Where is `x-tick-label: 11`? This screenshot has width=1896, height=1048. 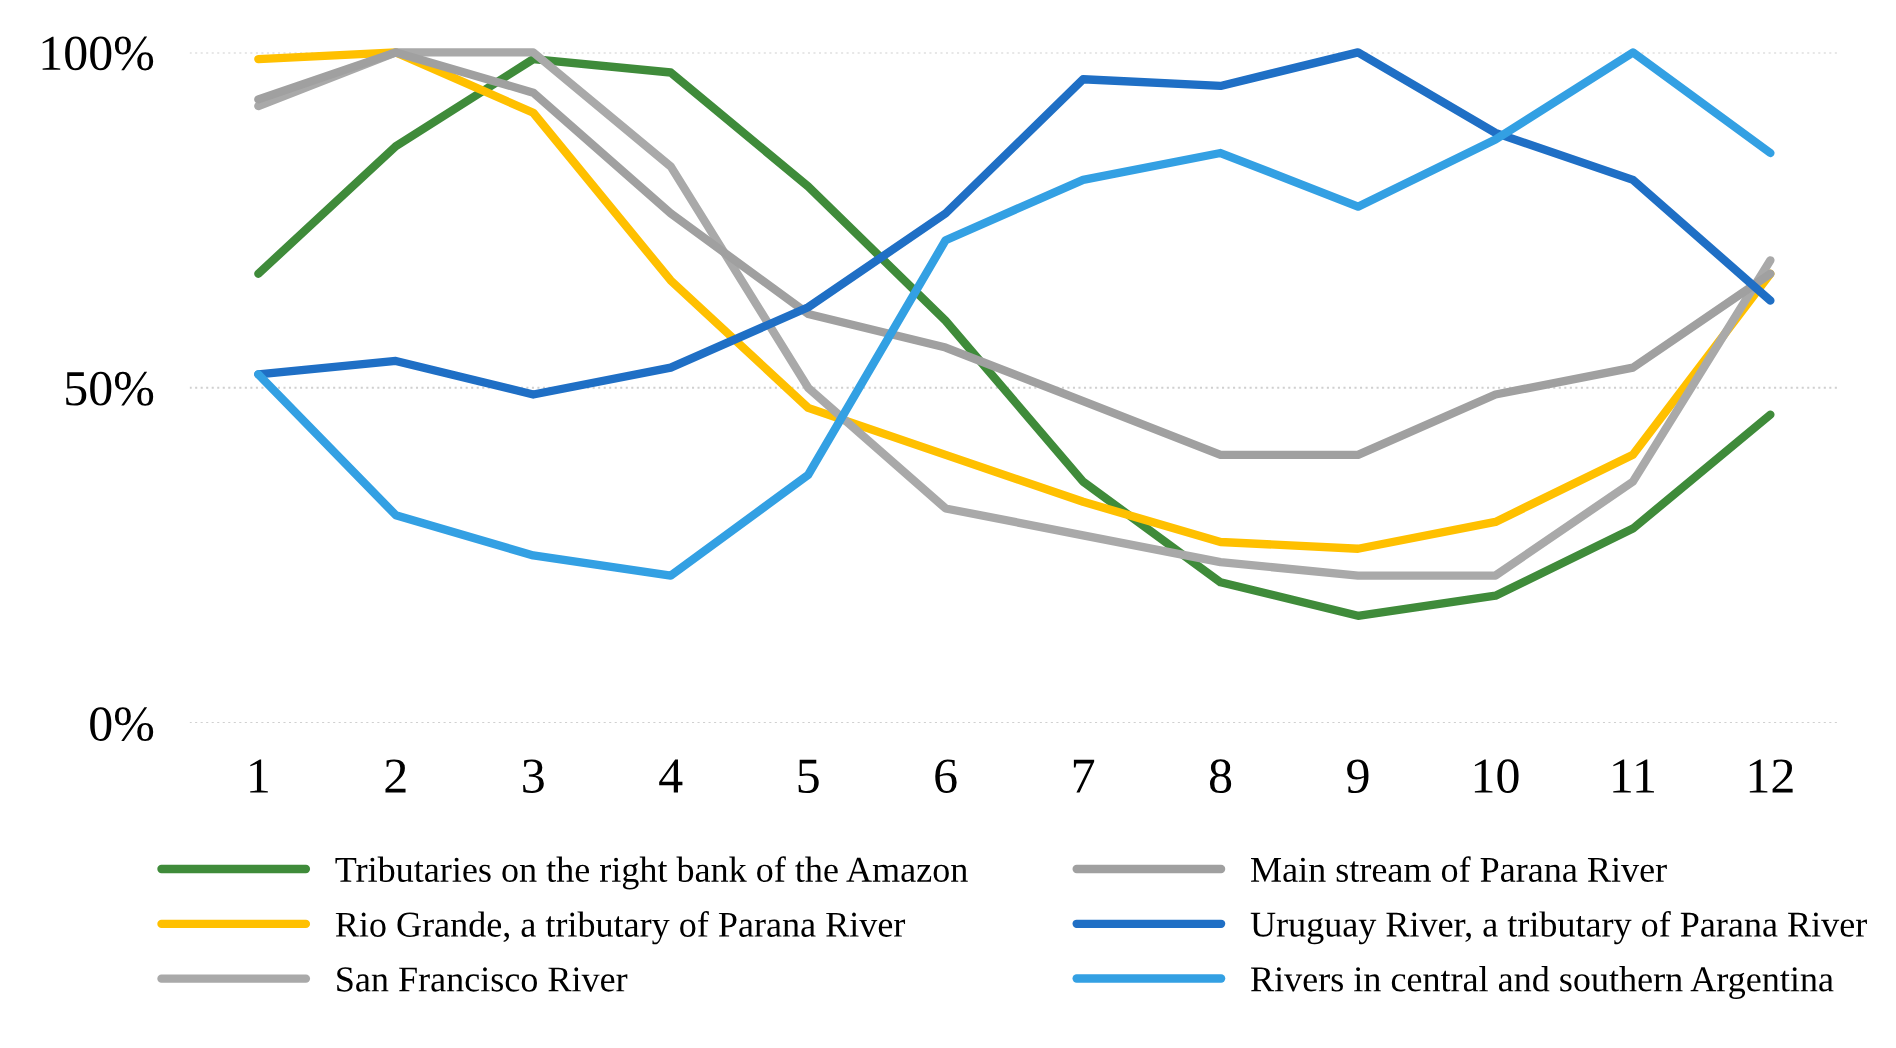
x-tick-label: 11 is located at coordinates (1633, 776).